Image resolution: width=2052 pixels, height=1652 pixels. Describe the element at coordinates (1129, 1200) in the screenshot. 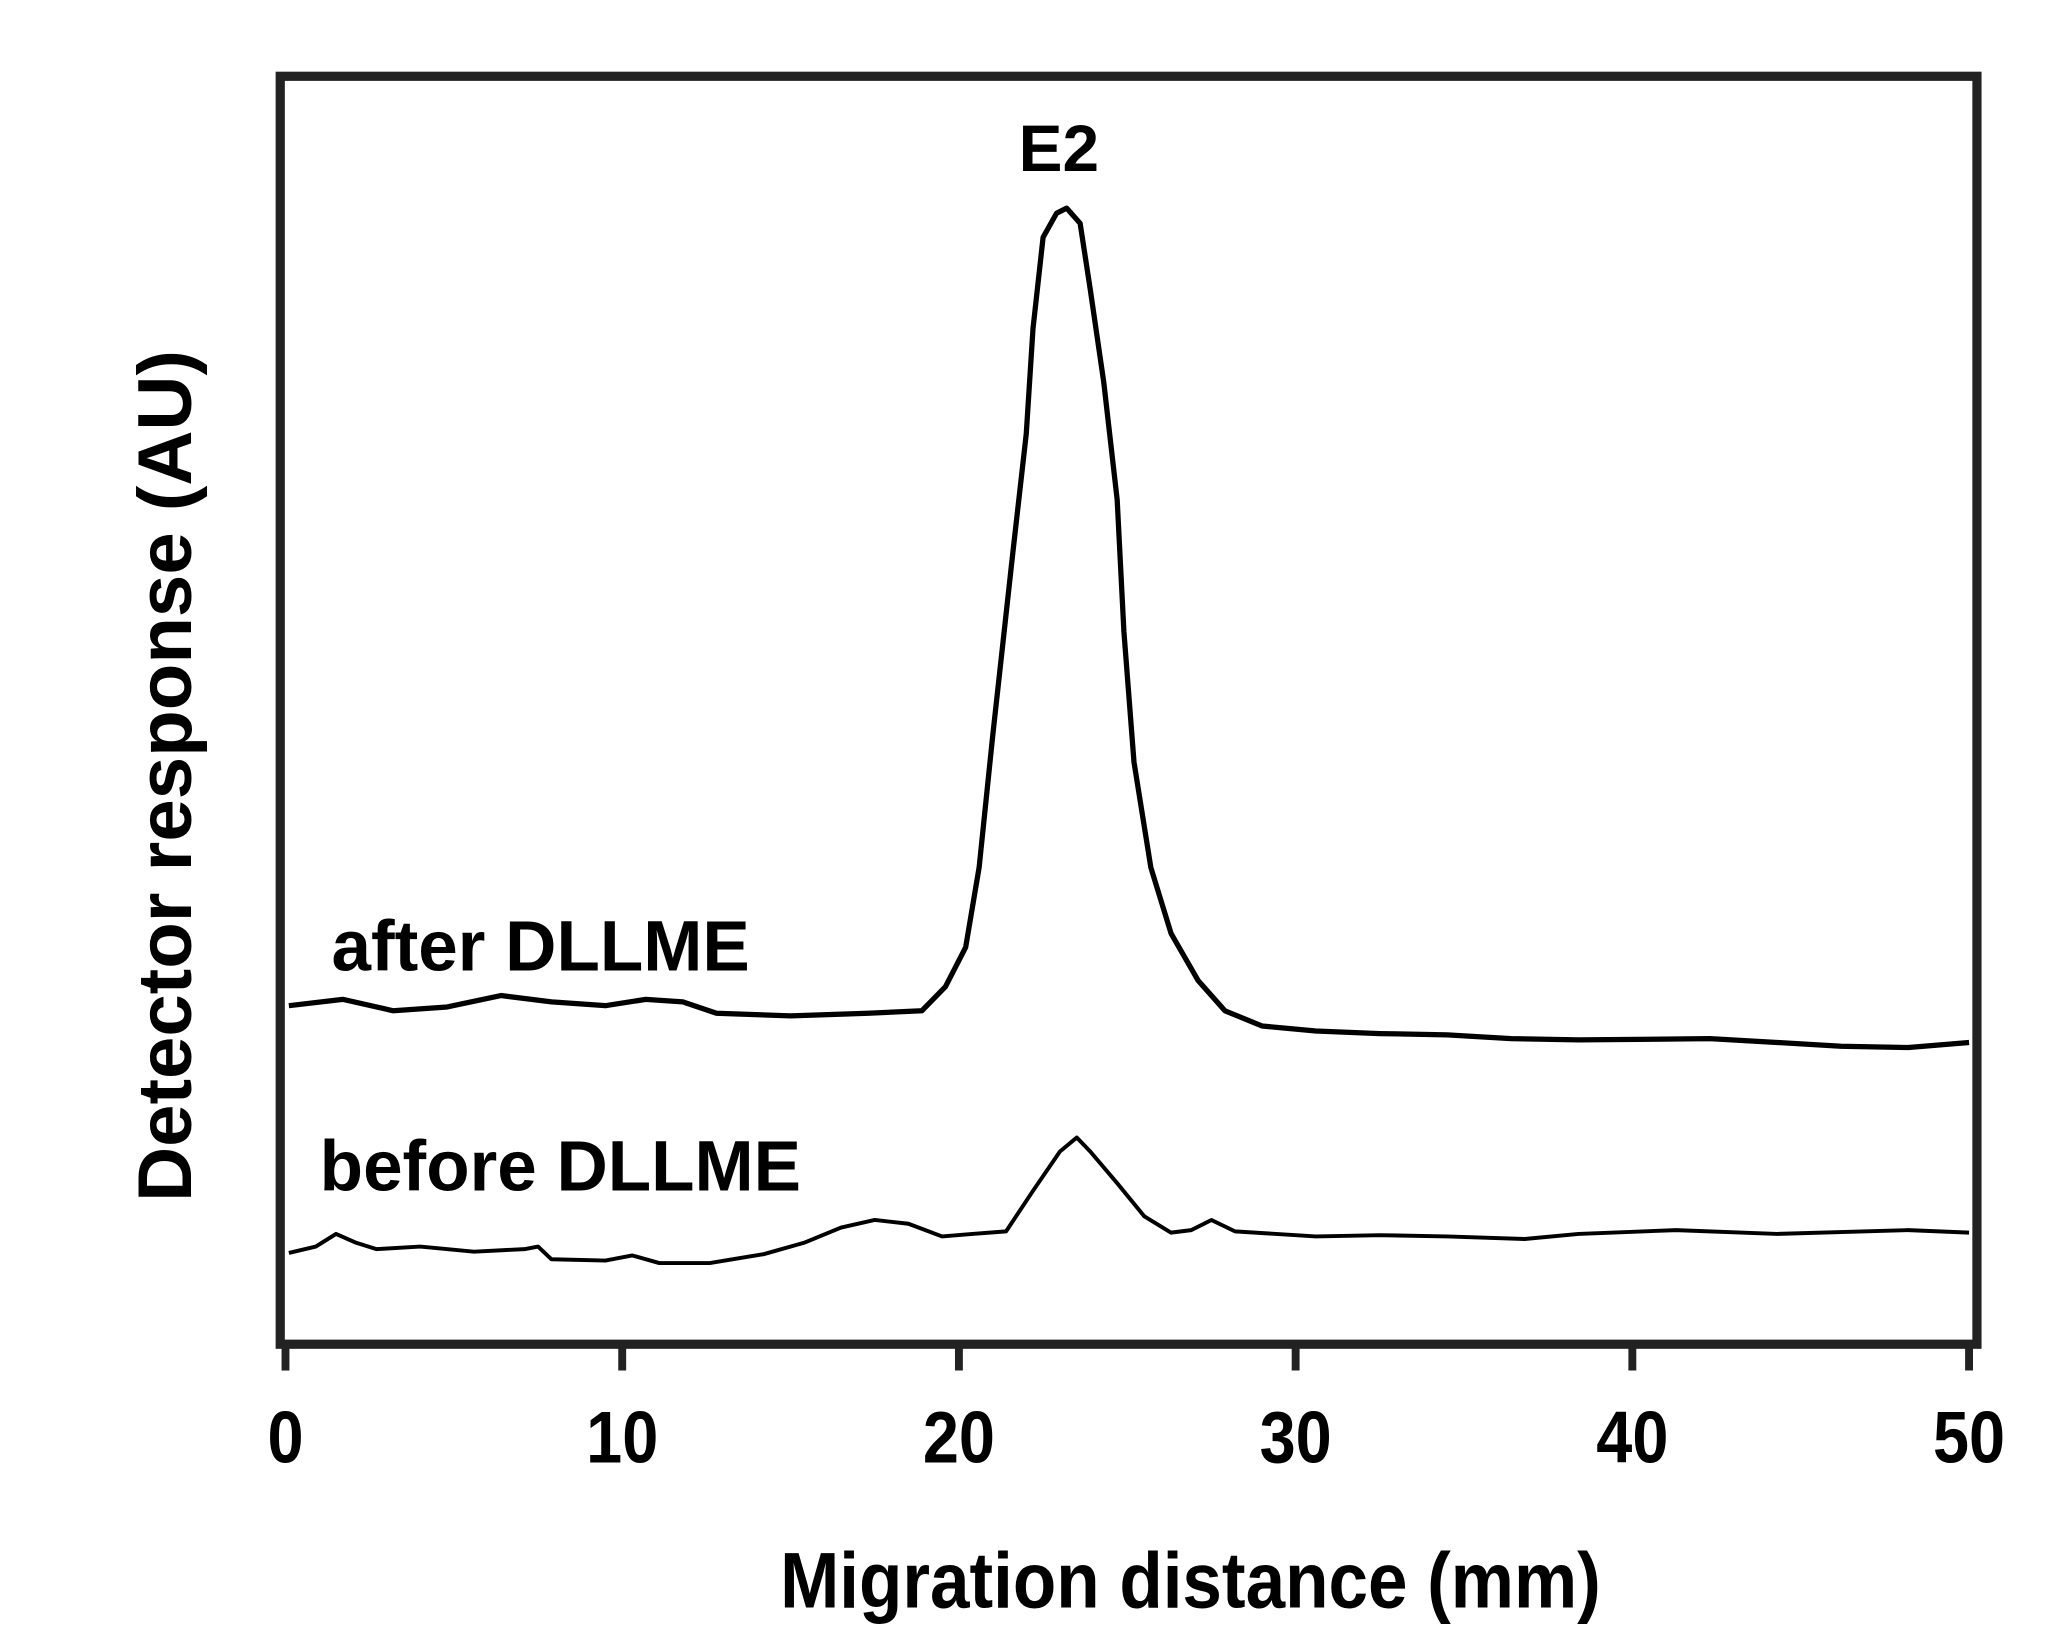

I see `series-line-before-dllme` at that location.